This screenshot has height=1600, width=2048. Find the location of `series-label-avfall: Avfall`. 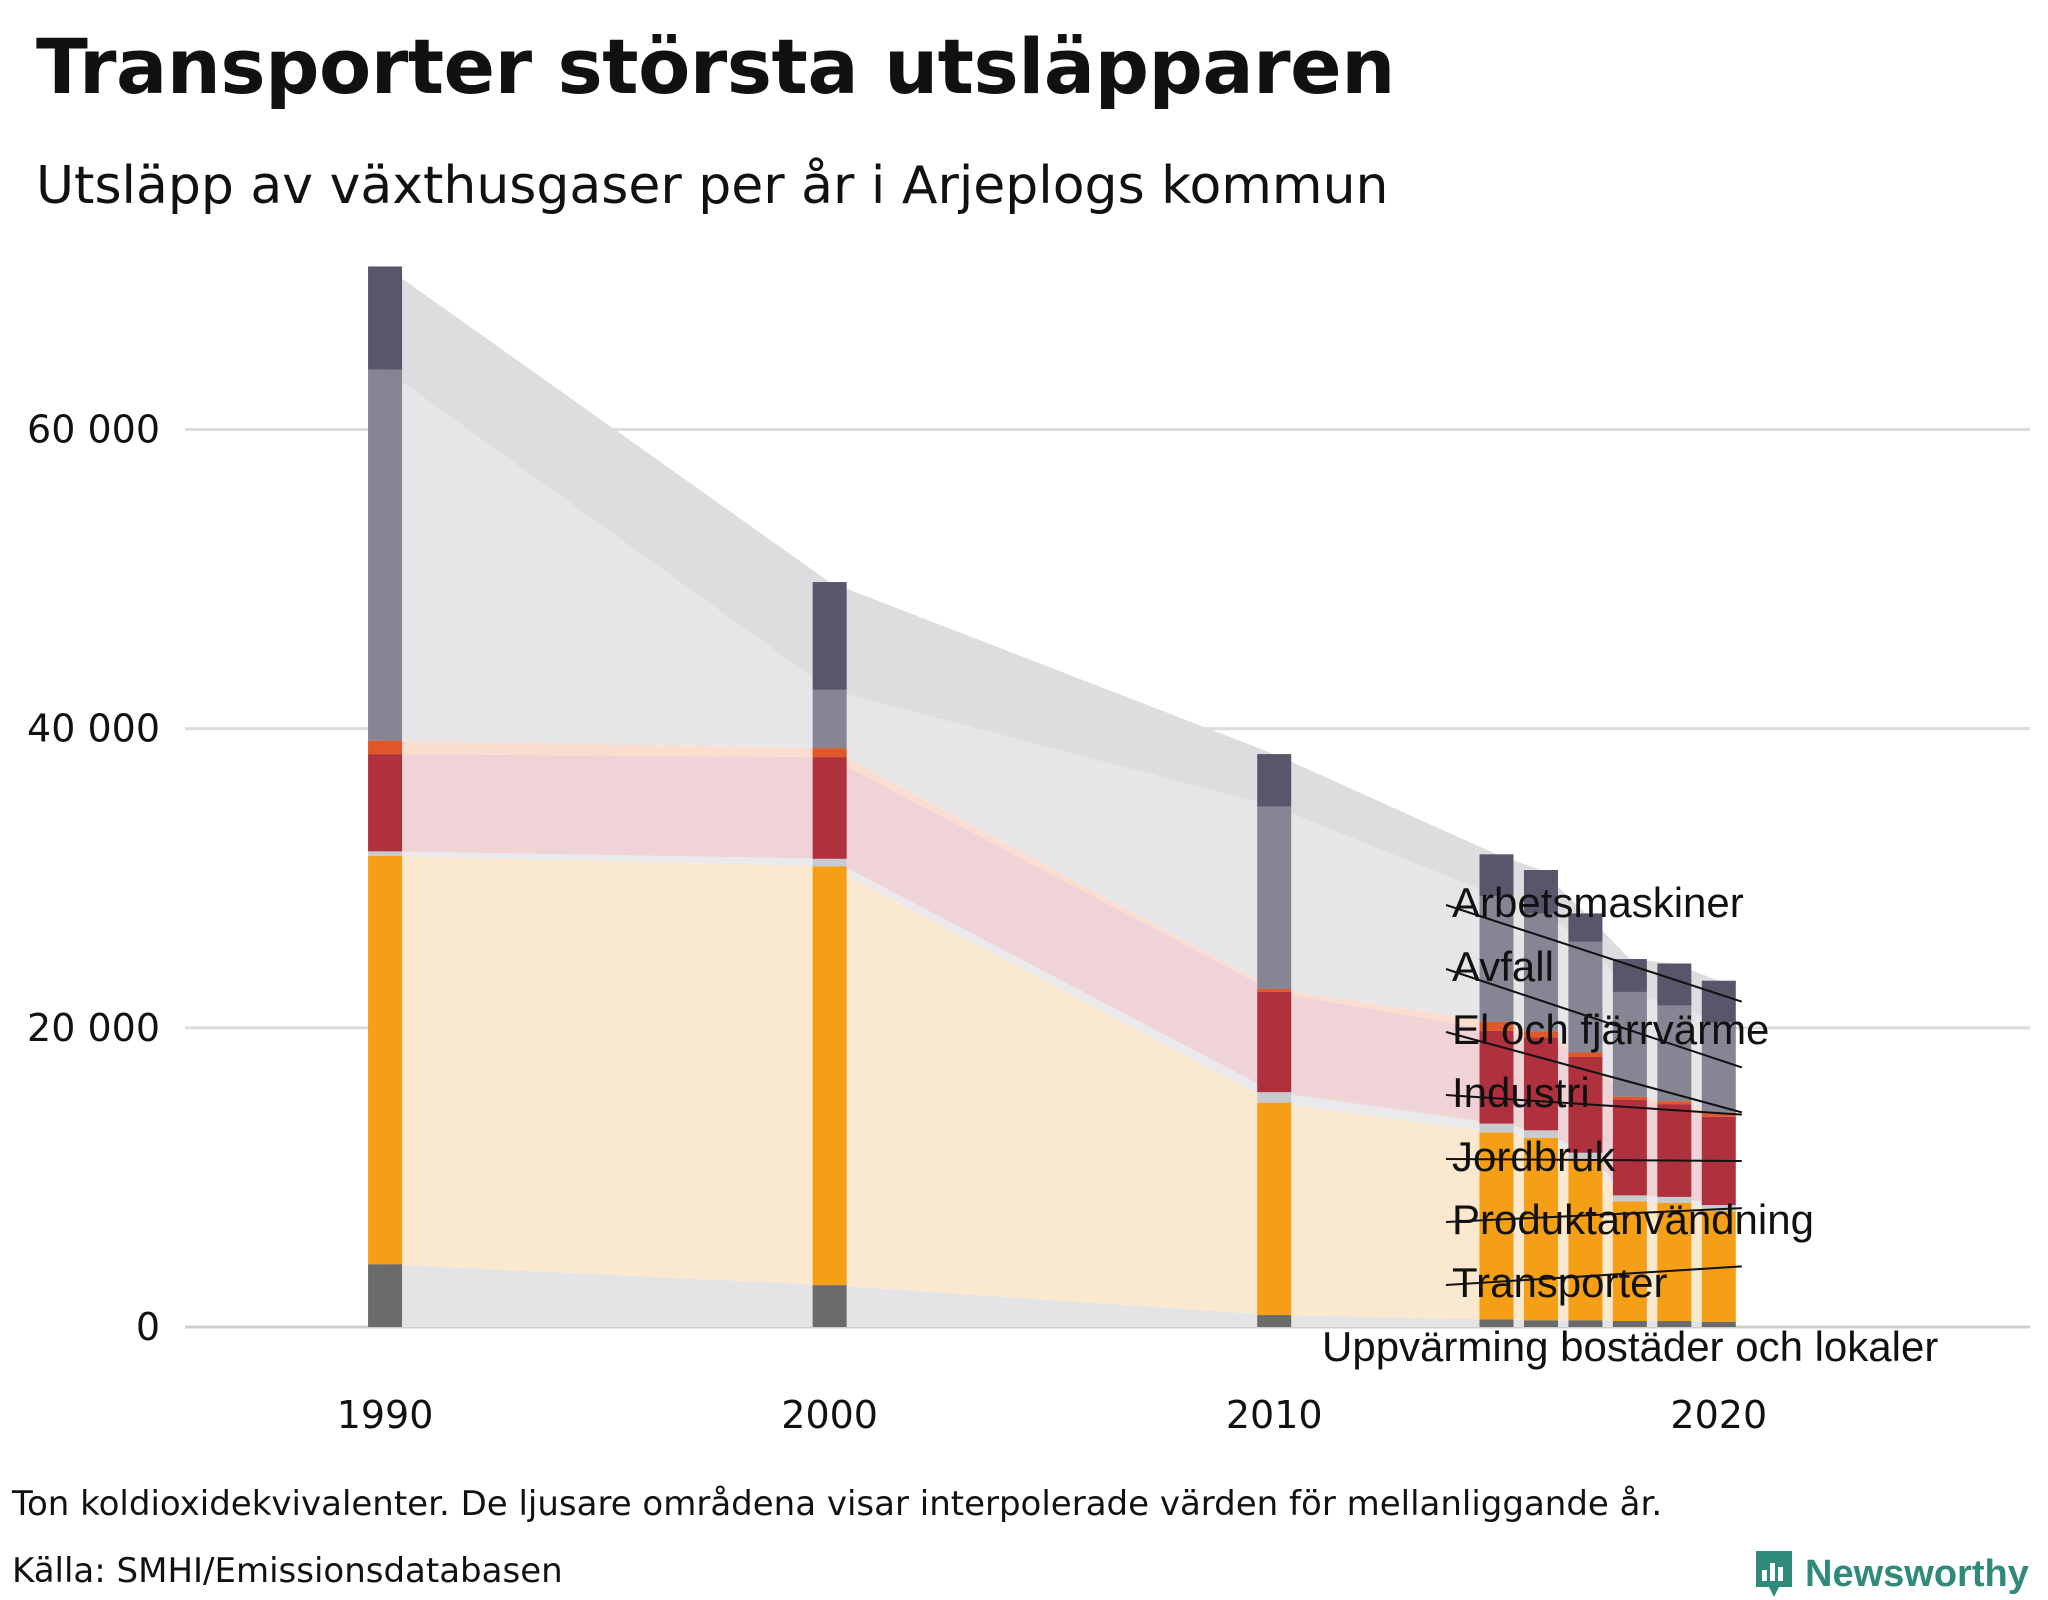

series-label-avfall: Avfall is located at coordinates (1503, 966).